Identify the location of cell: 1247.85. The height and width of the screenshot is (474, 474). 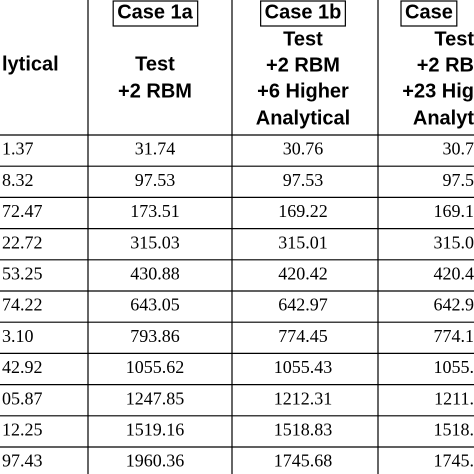
(155, 398).